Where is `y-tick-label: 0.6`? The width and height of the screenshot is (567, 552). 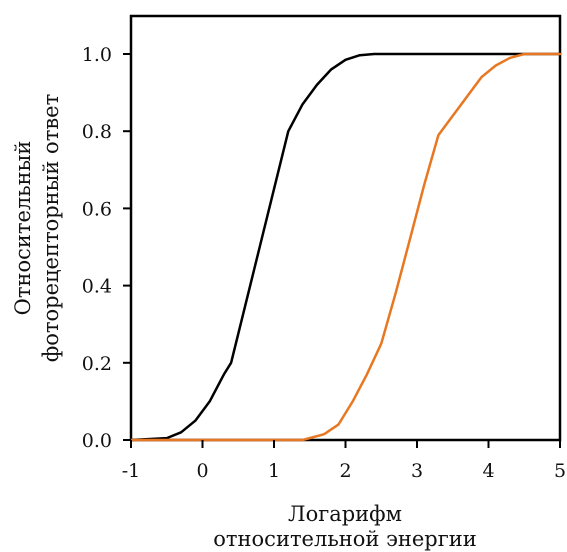 y-tick-label: 0.6 is located at coordinates (97, 209).